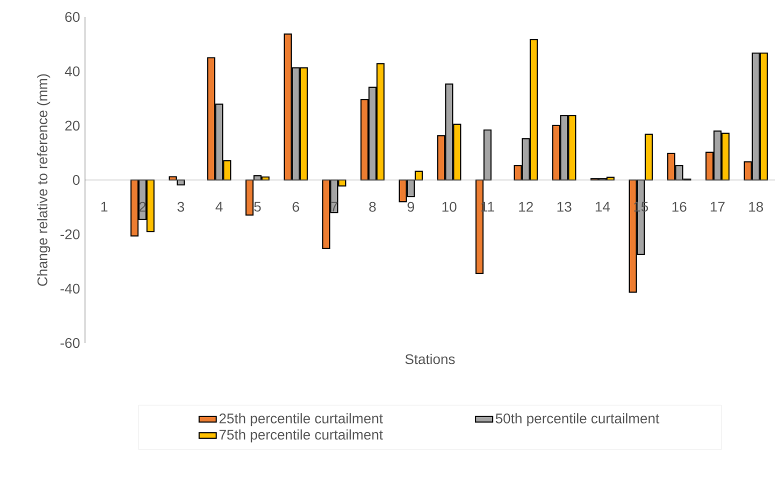  What do you see at coordinates (411, 207) in the screenshot?
I see `x-tick-label: 9` at bounding box center [411, 207].